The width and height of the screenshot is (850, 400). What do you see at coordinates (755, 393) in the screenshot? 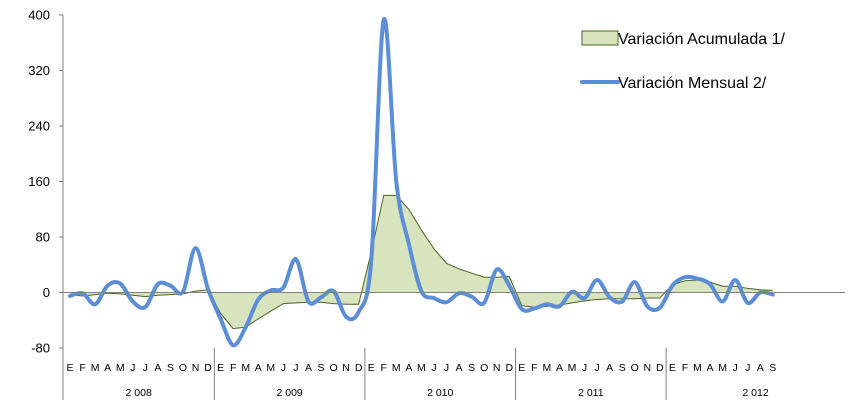
I see `year-label: 2 012` at bounding box center [755, 393].